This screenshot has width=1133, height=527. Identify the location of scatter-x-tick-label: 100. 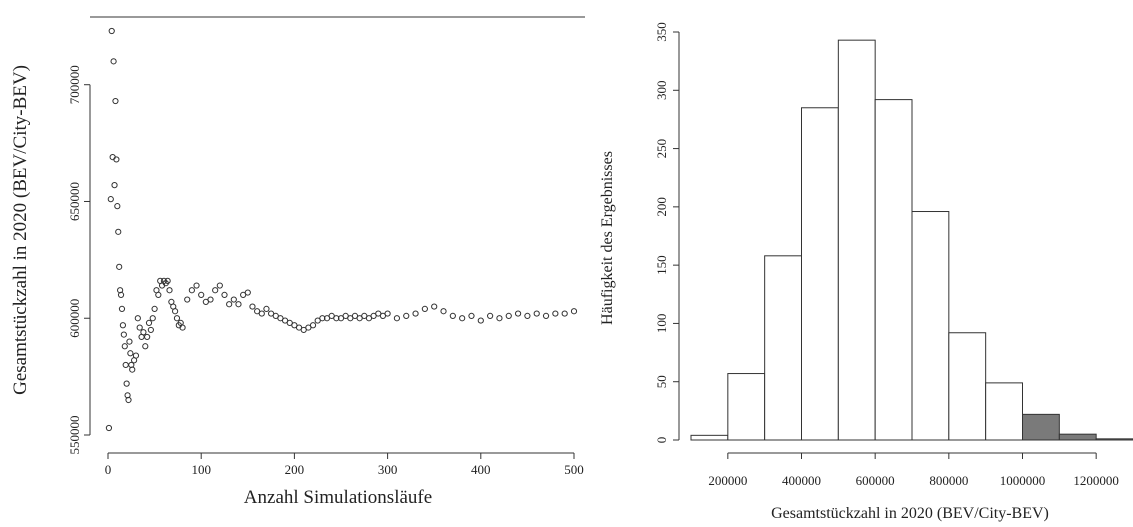
(201, 469).